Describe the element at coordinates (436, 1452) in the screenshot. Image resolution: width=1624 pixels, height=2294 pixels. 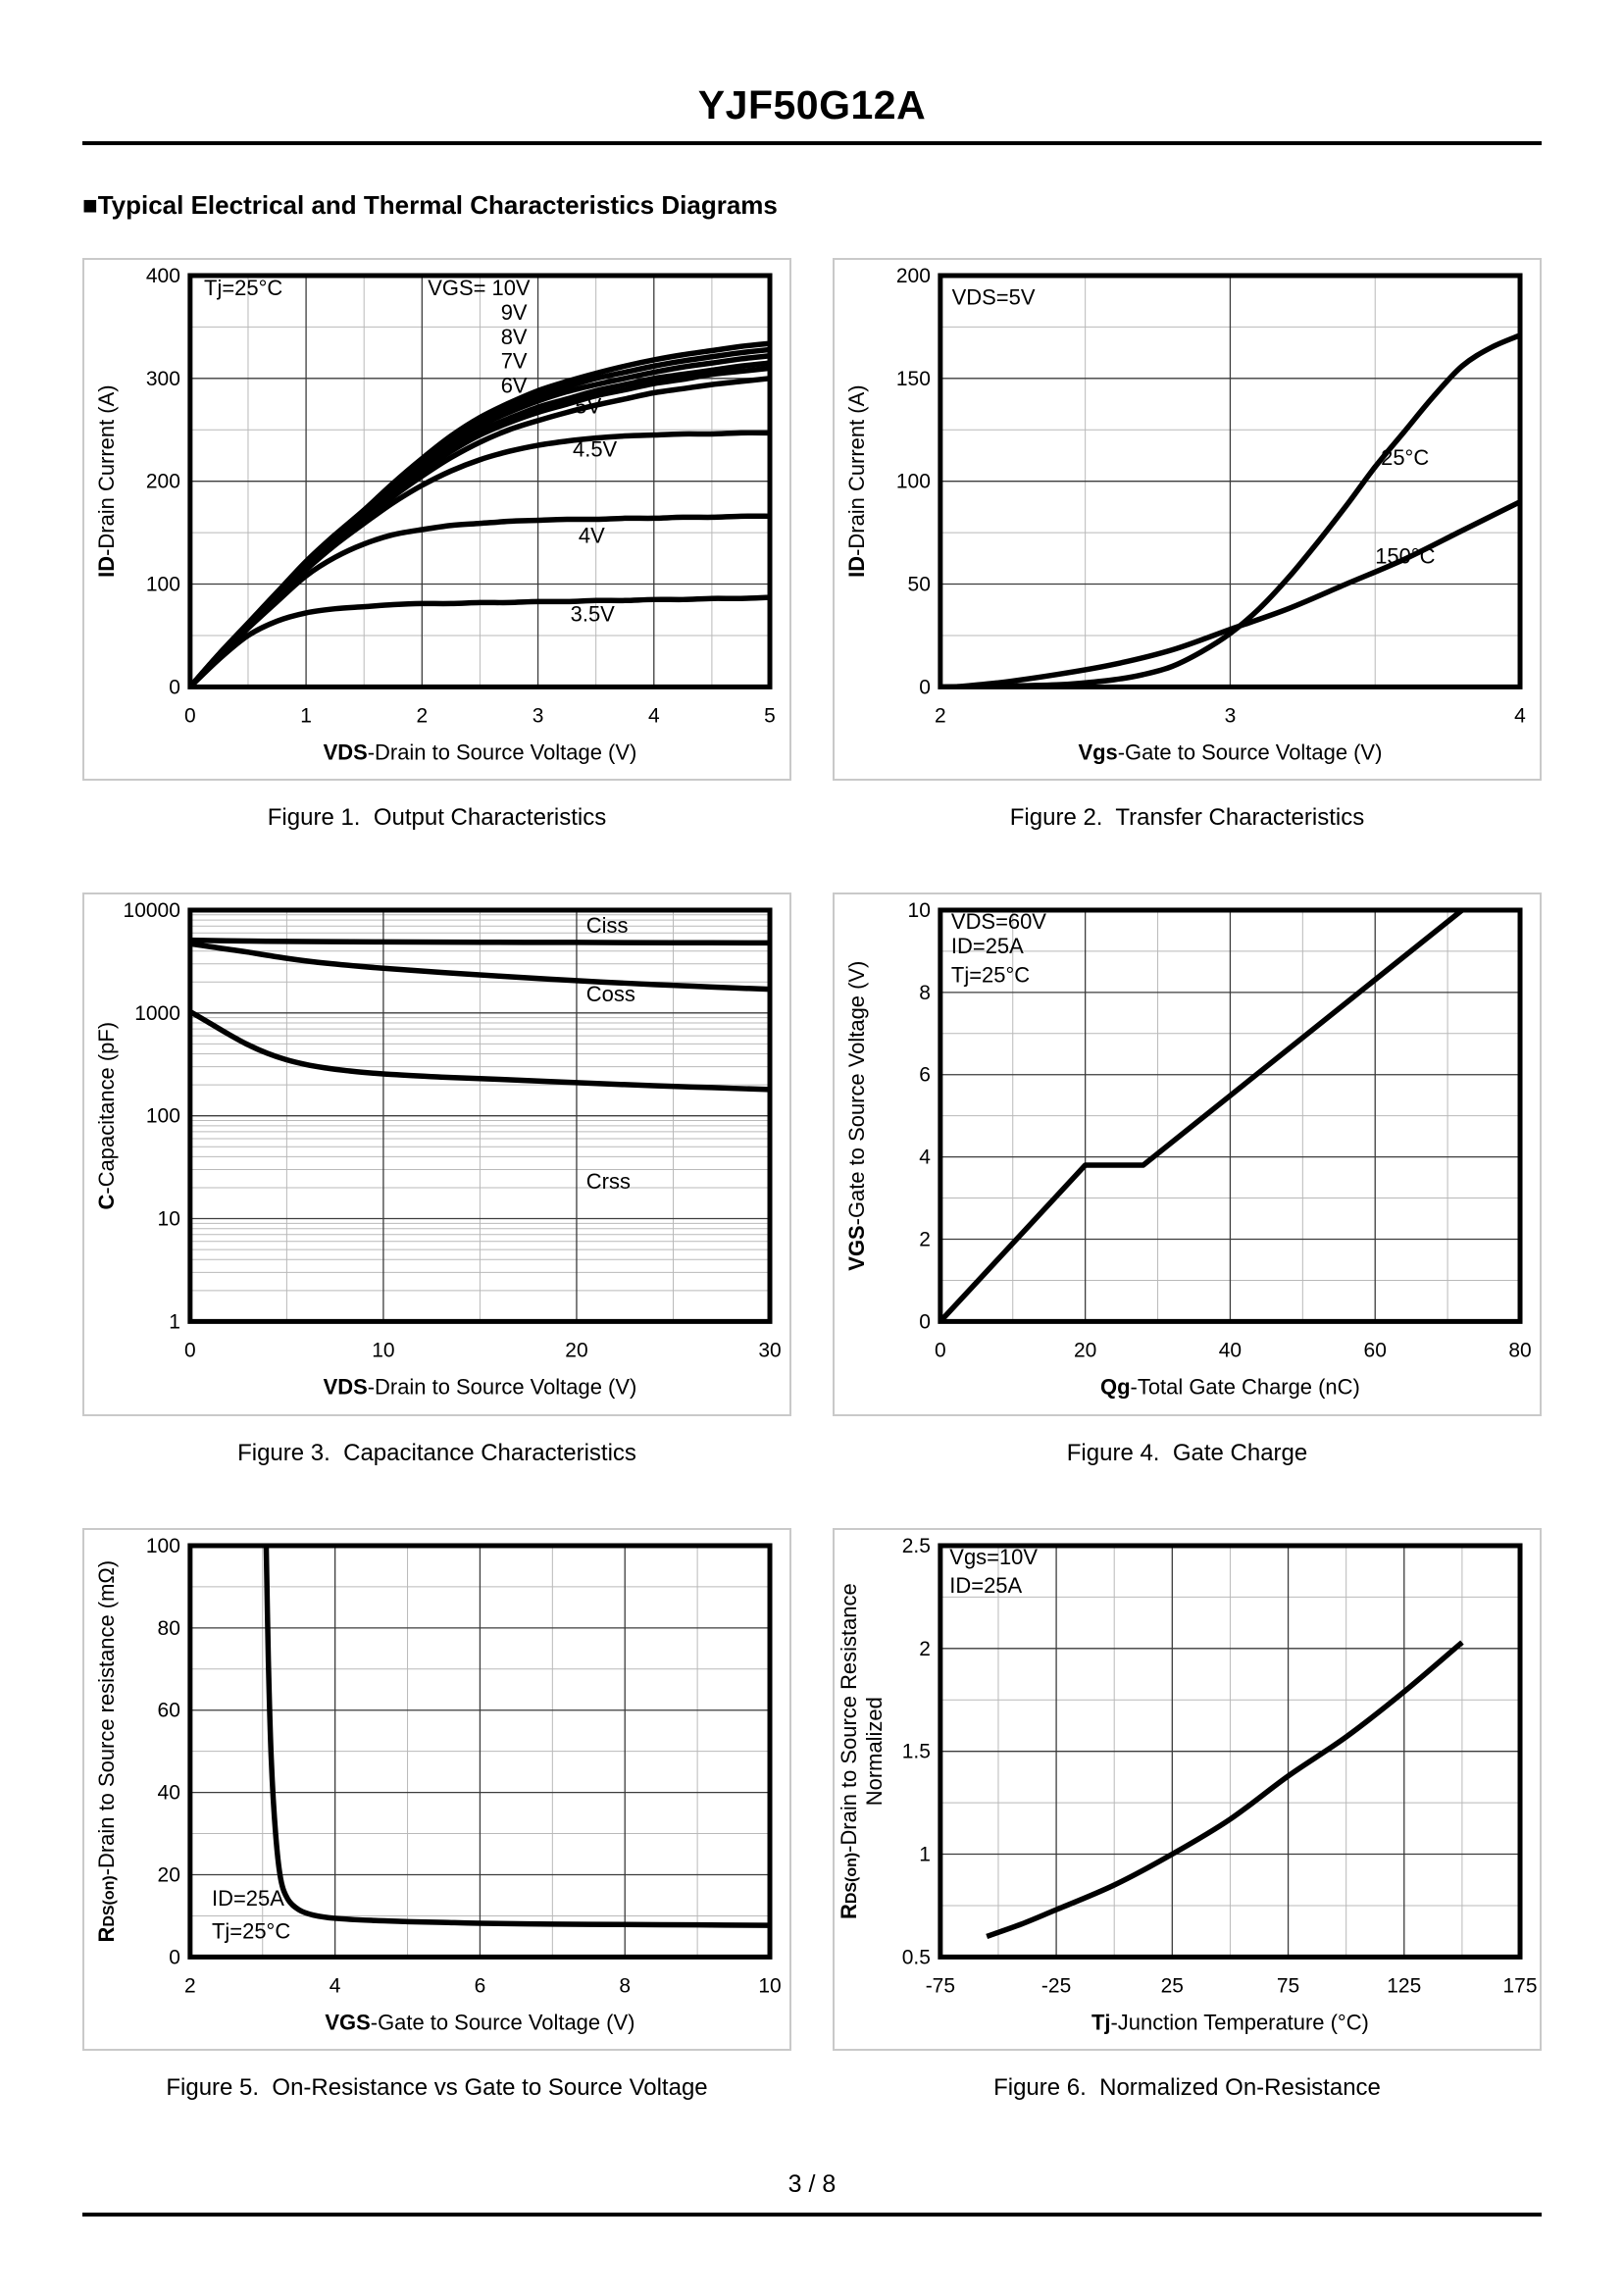
I see `figure-caption-3: Figure 3. Capacitance Characteristics` at that location.